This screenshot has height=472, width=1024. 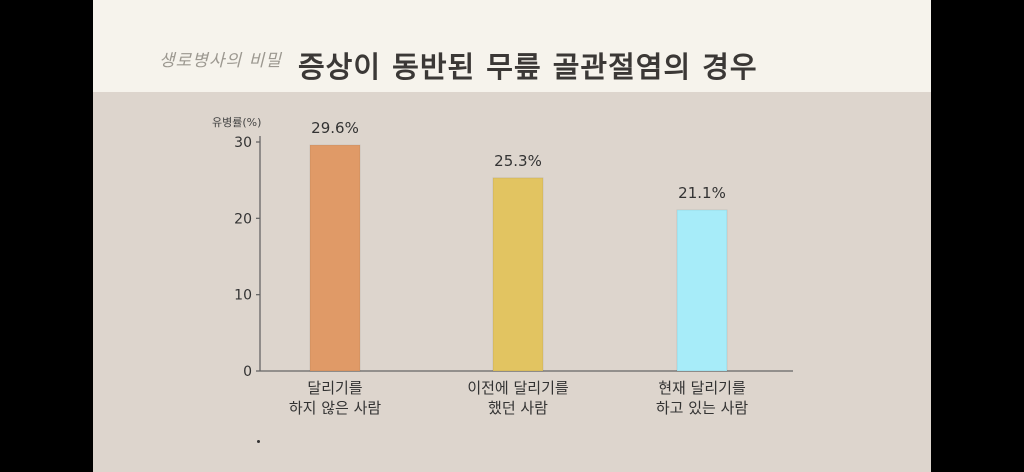 I want to click on bar-value-label: 25.3%, so click(x=518, y=161).